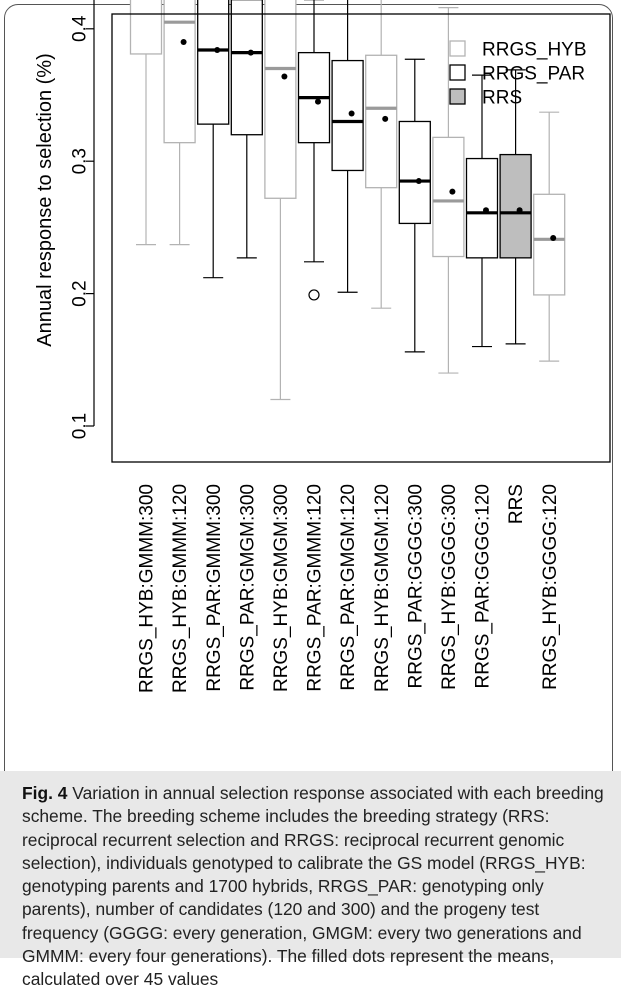 This screenshot has height=992, width=621. I want to click on x-tick-label: RRGS_PAR:GMGM:120, so click(348, 587).